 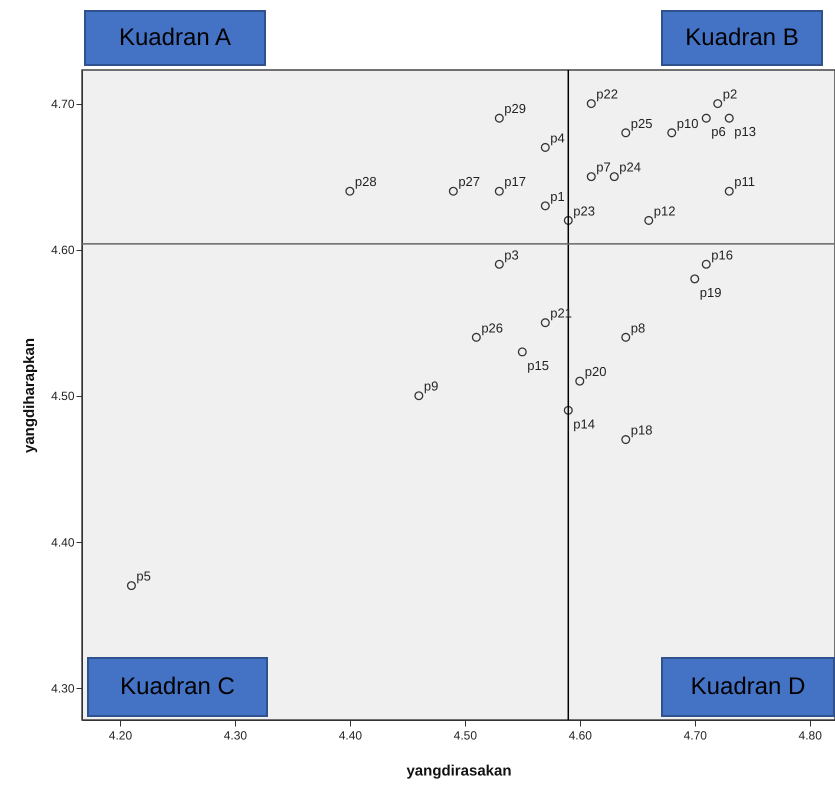 I want to click on y-tick-label: 4.70, so click(x=63, y=104).